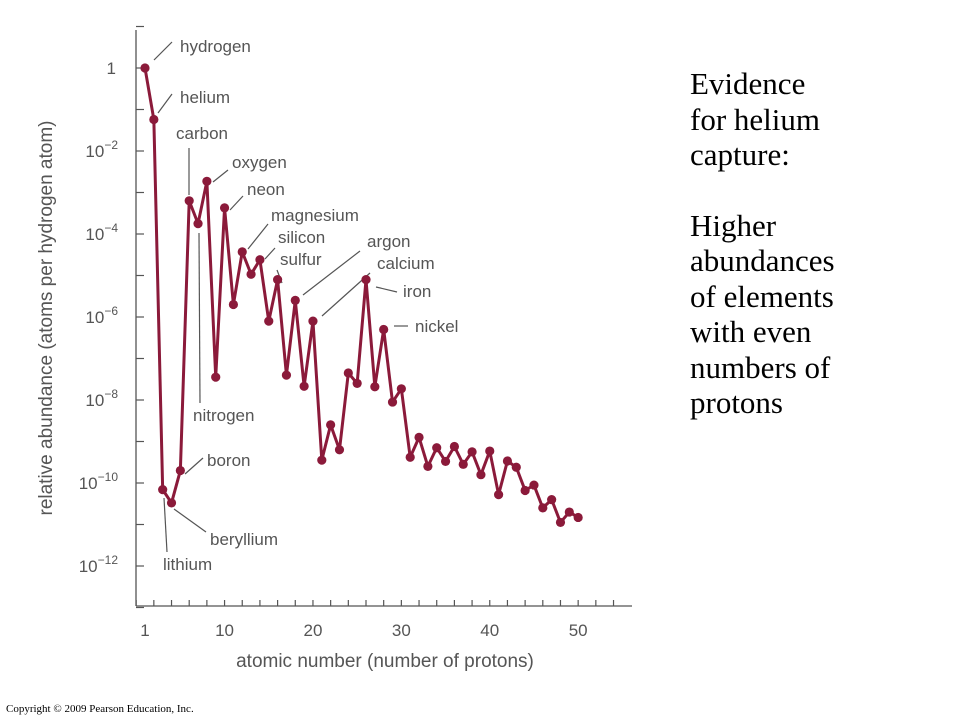  Describe the element at coordinates (417, 291) in the screenshot. I see `label-iron: iron` at that location.